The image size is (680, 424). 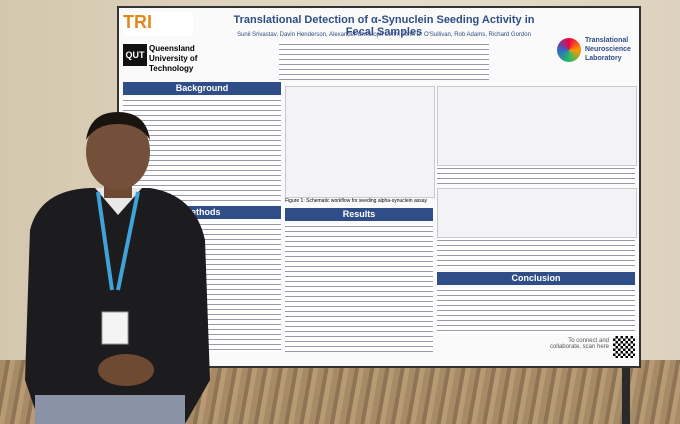 I want to click on tri-logo: TRI, so click(x=158, y=24).